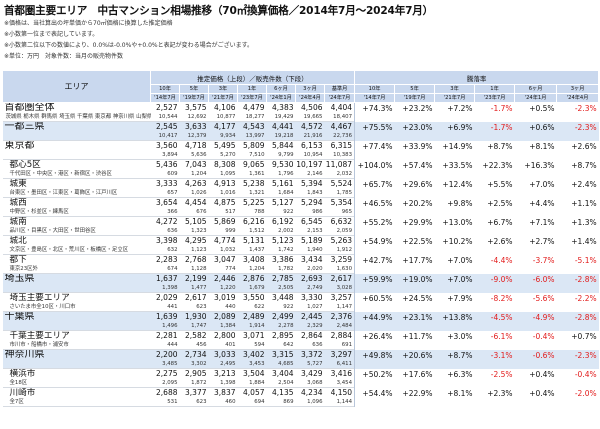 The image size is (600, 429). What do you see at coordinates (341, 259) in the screenshot?
I see `price-cell: 3,259` at bounding box center [341, 259].